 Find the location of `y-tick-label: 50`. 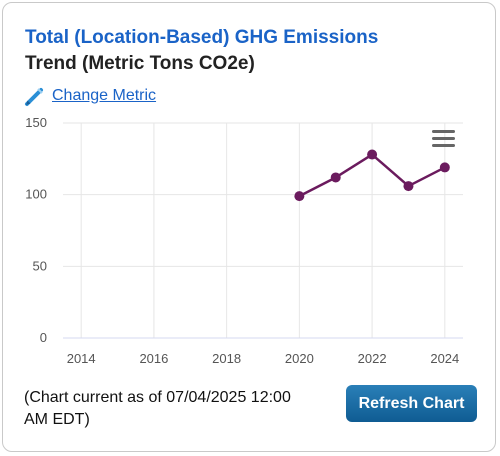

y-tick-label: 50 is located at coordinates (40, 265).